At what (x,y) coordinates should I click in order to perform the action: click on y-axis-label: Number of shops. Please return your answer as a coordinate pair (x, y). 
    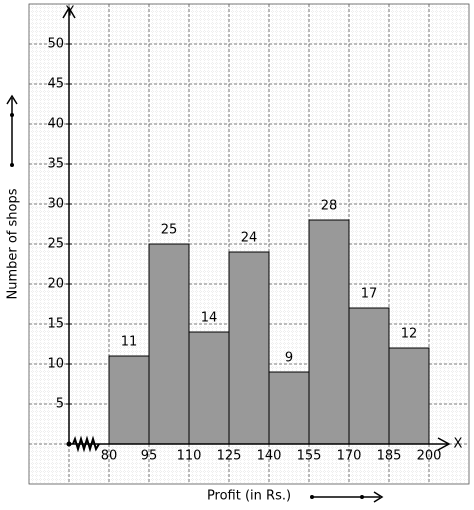
    Looking at the image, I should click on (13, 243).